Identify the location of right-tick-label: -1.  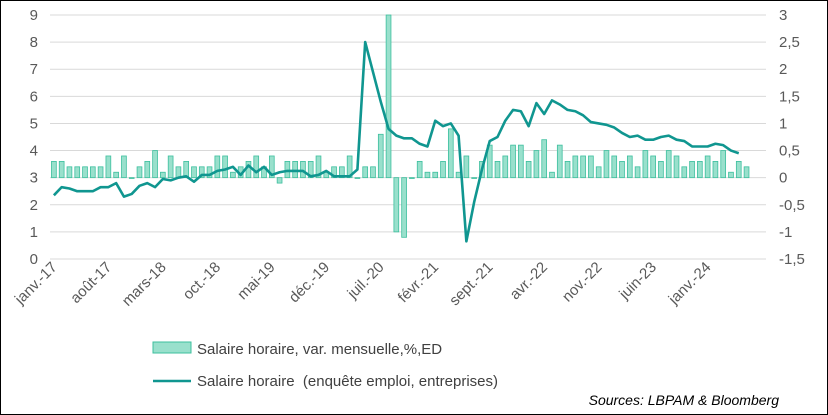
(785, 232).